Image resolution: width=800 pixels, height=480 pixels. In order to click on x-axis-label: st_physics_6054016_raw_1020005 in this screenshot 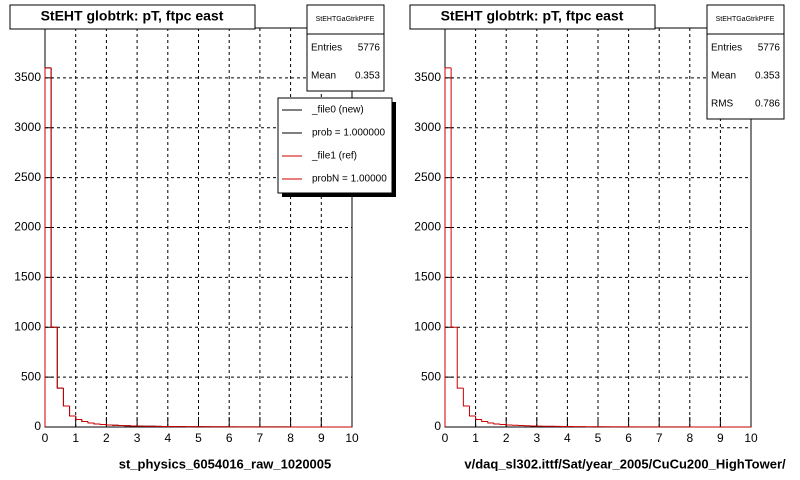, I will do `click(225, 463)`.